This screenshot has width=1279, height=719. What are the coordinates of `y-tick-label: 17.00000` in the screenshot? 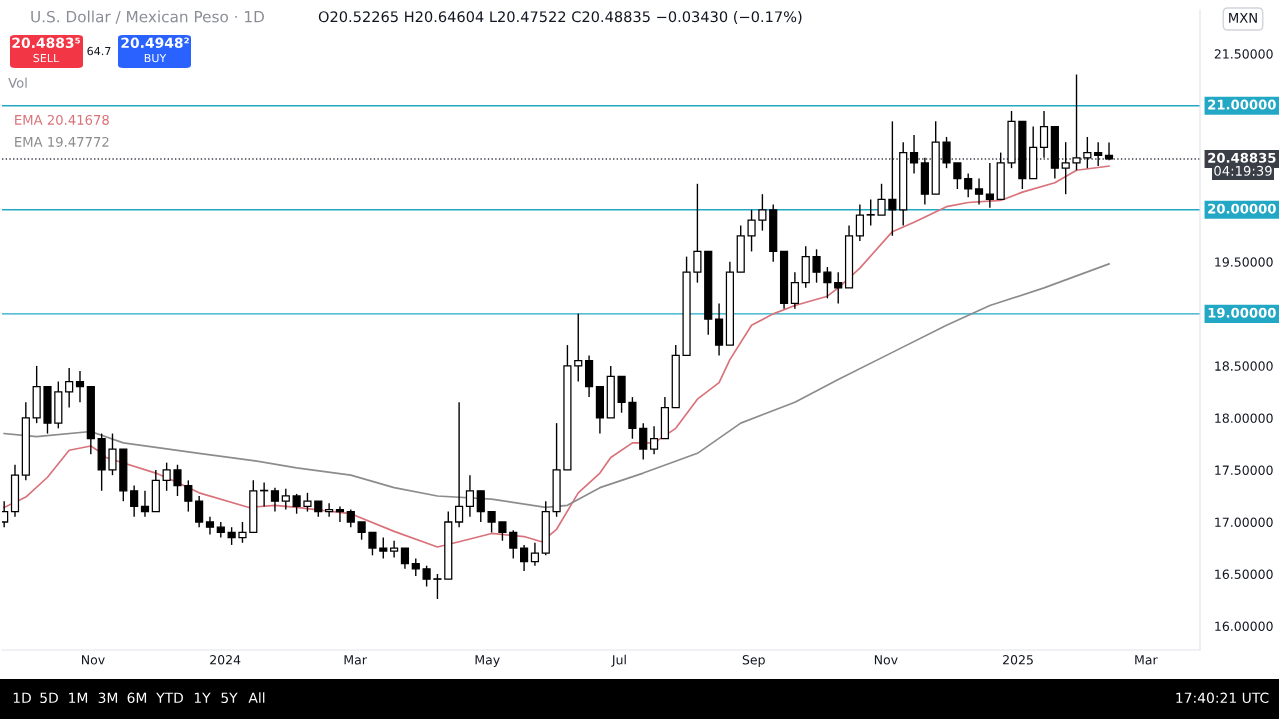 It's located at (1244, 522).